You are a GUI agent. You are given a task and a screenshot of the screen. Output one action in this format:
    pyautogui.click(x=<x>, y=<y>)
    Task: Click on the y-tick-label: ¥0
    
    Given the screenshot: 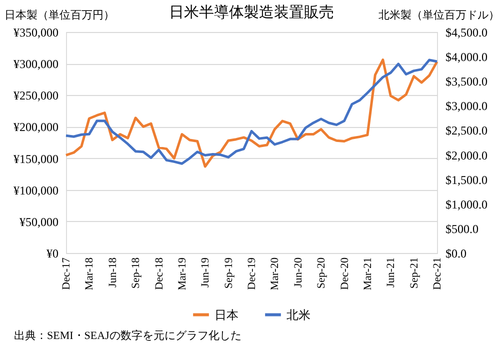 What is the action you would take?
    pyautogui.click(x=52, y=253)
    